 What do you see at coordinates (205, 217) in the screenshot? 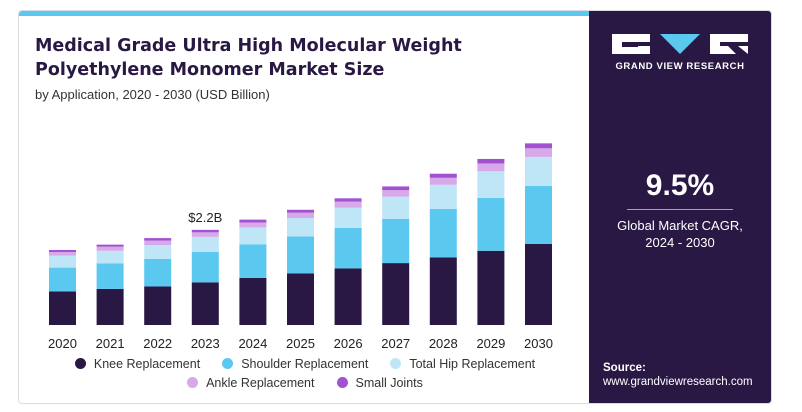
I see `data-label-2023: $2.2B` at bounding box center [205, 217].